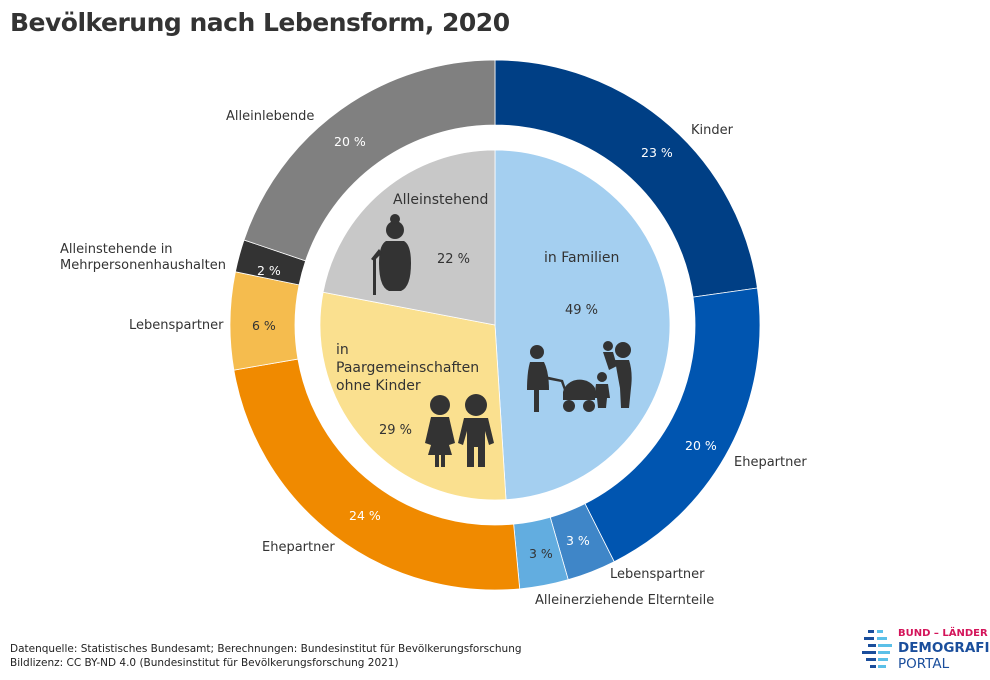 Image resolution: width=990 pixels, height=680 pixels. Describe the element at coordinates (365, 515) in the screenshot. I see `pct-ehepartner-paar: 24 %` at that location.